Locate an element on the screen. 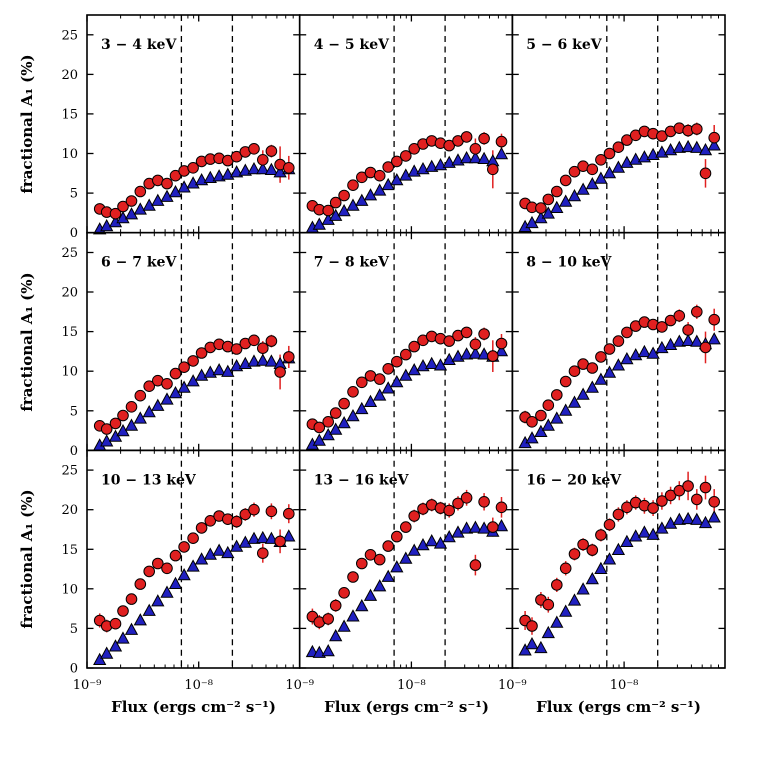 Image resolution: width=761 pixels, height=761 pixels. panel-7: 10 − 13 keV 0 5 10 15 20 25 10⁻⁹ 10⁻⁸ is located at coordinates (181, 571).